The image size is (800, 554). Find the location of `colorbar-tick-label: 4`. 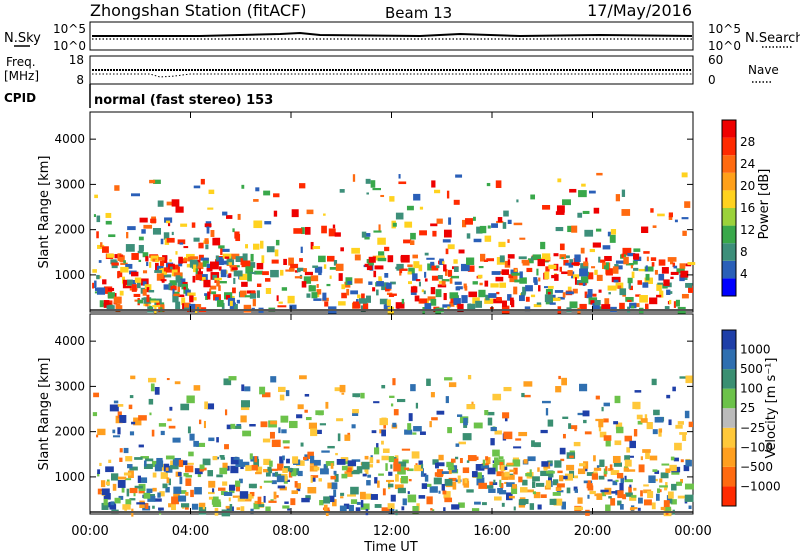

colorbar-tick-label: 4 is located at coordinates (744, 274).